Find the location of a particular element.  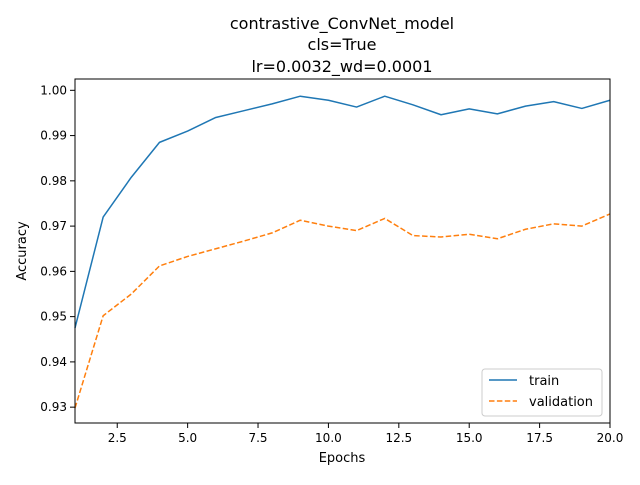

legend-label-validation: validation is located at coordinates (561, 402).